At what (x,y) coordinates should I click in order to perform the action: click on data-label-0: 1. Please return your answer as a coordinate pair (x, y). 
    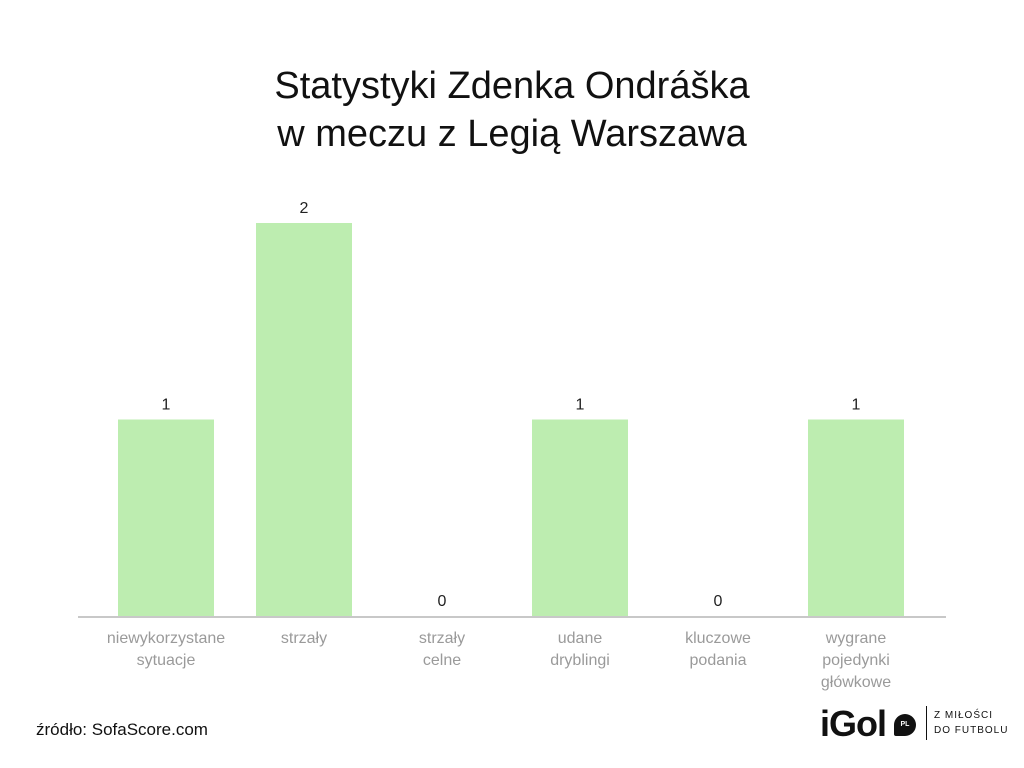
    Looking at the image, I should click on (166, 405).